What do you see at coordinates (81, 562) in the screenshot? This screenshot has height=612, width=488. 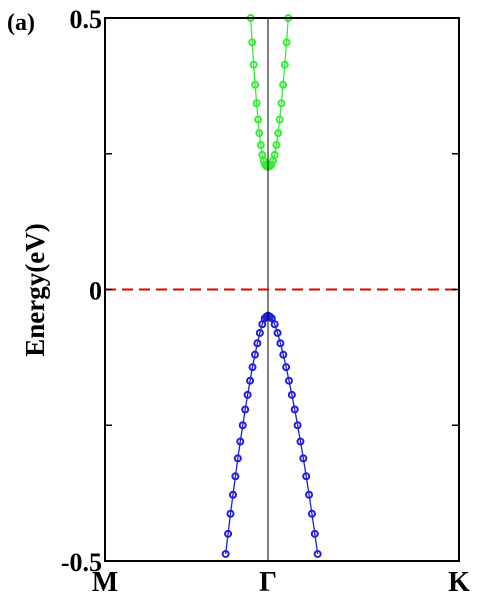 I see `y-tick-label: -0.5` at bounding box center [81, 562].